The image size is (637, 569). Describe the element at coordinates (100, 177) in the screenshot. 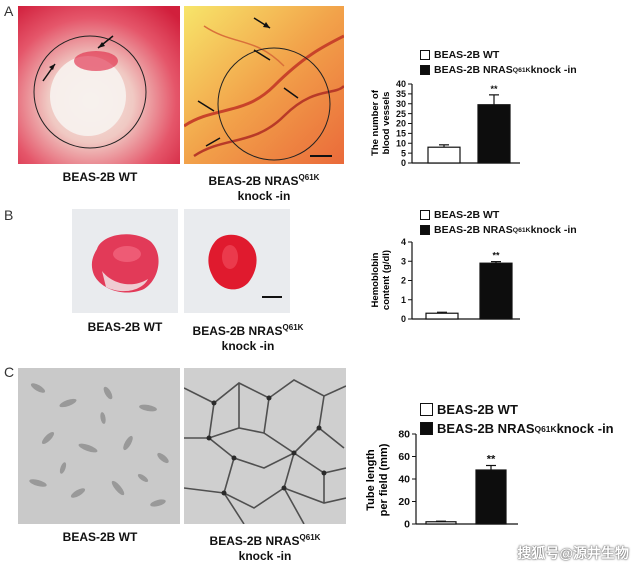

I see `panel-a-caption-wt: BEAS-2B WT` at that location.